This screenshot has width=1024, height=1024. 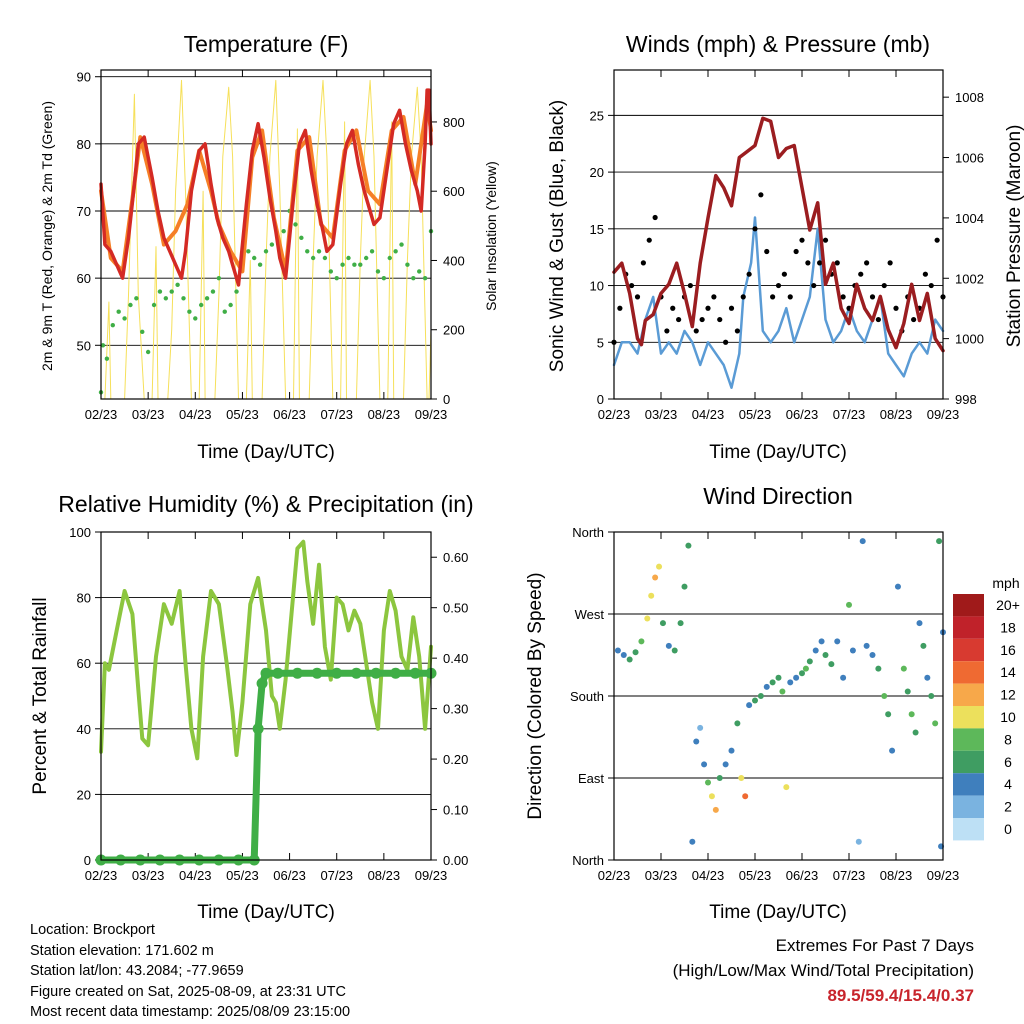 I want to click on colorbar-label: 0, so click(x=1008, y=829).